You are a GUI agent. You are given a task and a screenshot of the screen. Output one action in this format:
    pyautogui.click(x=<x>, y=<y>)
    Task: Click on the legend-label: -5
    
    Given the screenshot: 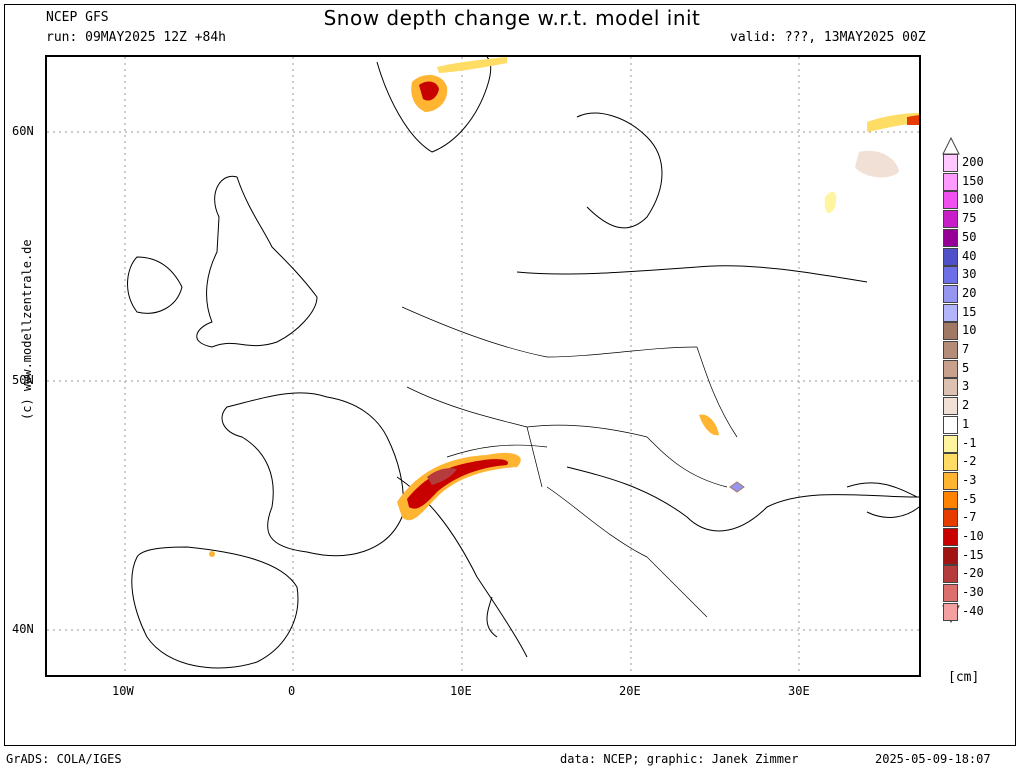 What is the action you would take?
    pyautogui.click(x=969, y=498)
    